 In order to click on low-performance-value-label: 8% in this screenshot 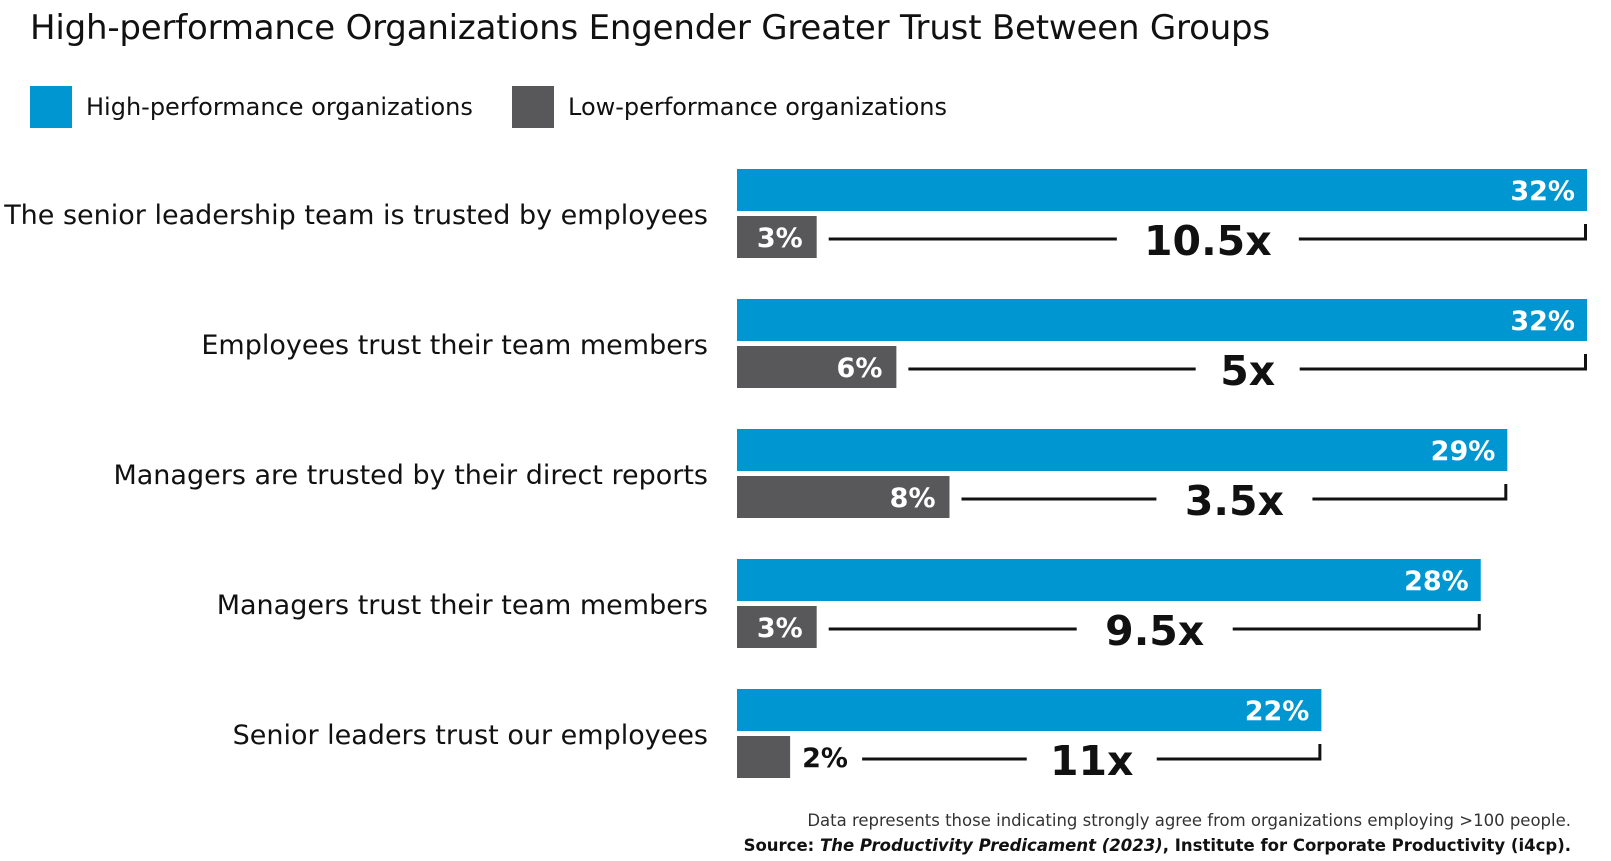, I will do `click(913, 498)`.